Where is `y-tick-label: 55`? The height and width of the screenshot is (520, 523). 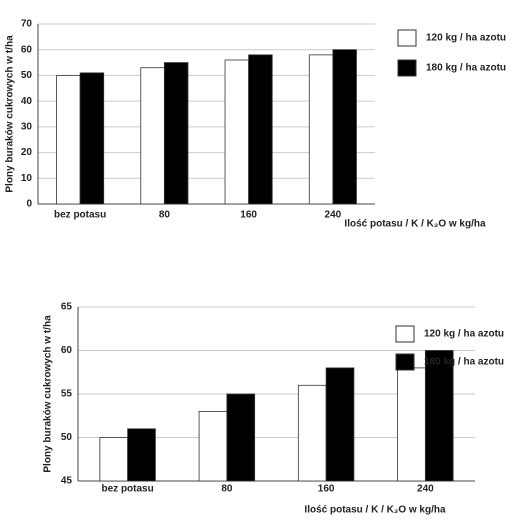
y-tick-label: 55 is located at coordinates (67, 394).